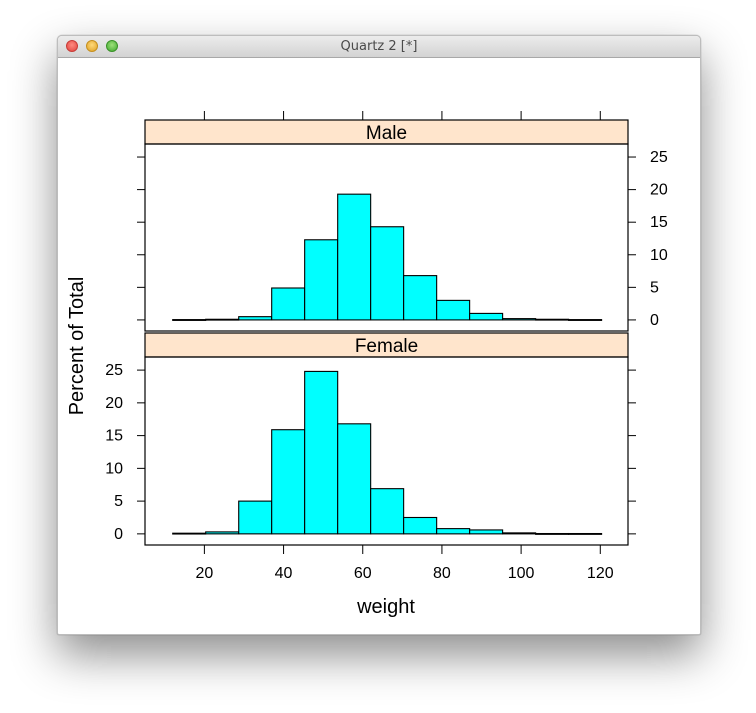 The height and width of the screenshot is (713, 756). What do you see at coordinates (521, 573) in the screenshot?
I see `x-tick-label: 100` at bounding box center [521, 573].